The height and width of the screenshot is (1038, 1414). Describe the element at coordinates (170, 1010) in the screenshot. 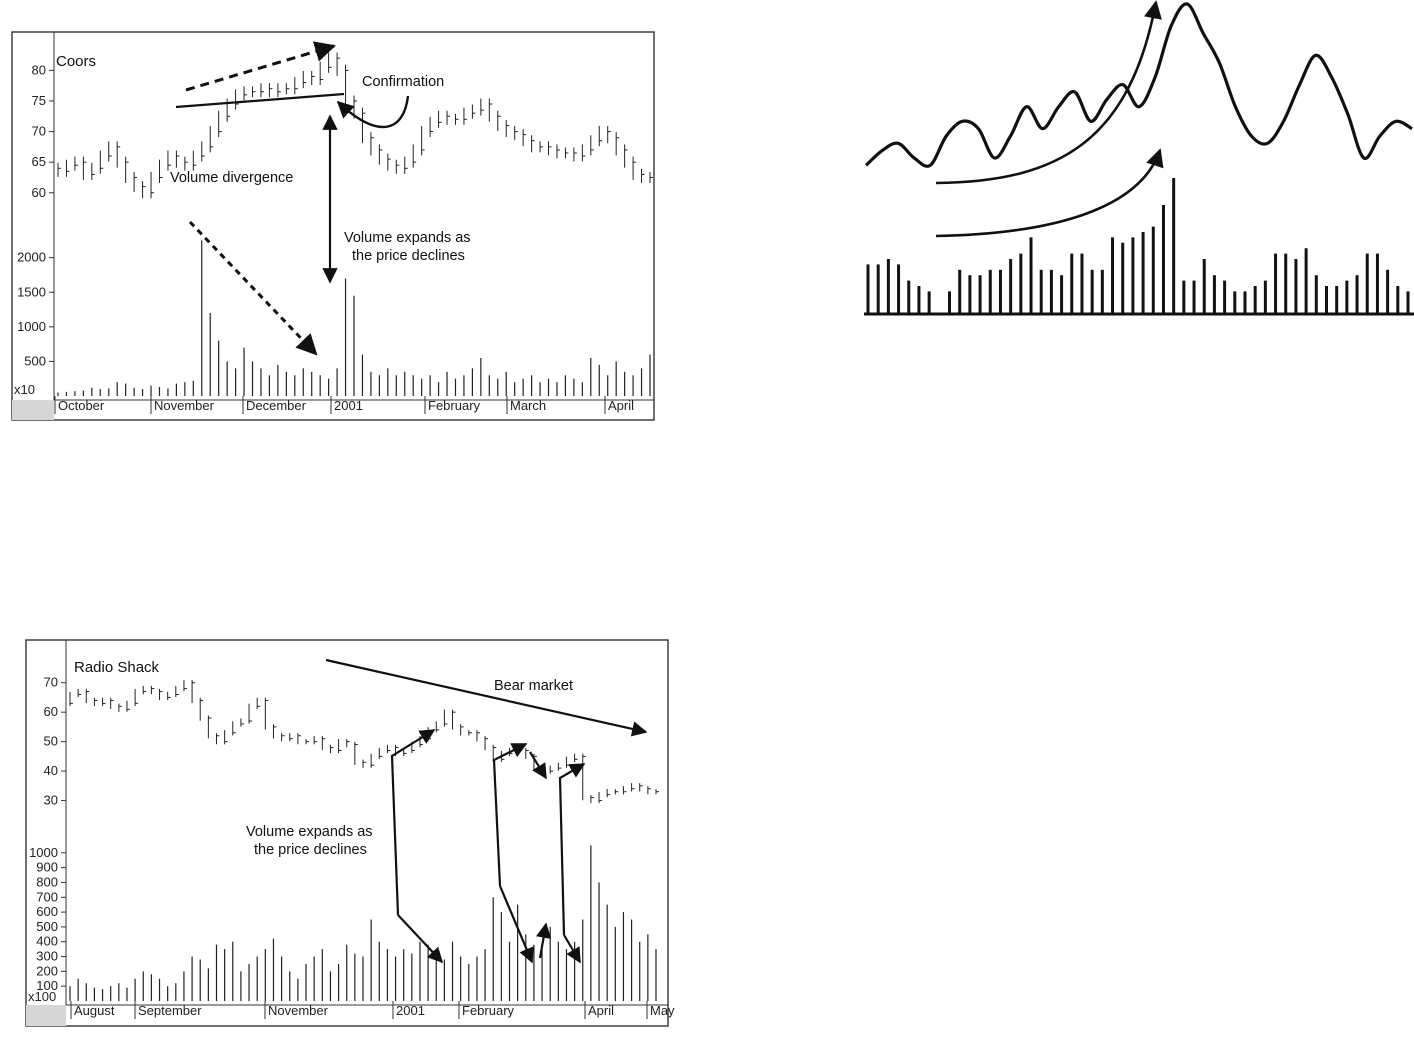

I see `rs-month-label: September` at that location.